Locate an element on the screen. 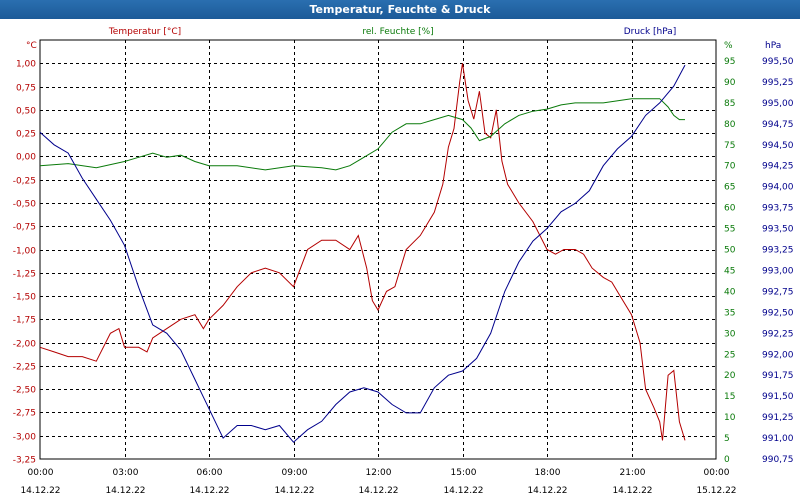 The width and height of the screenshot is (800, 500). humidity-tick-label: 90 is located at coordinates (730, 83).